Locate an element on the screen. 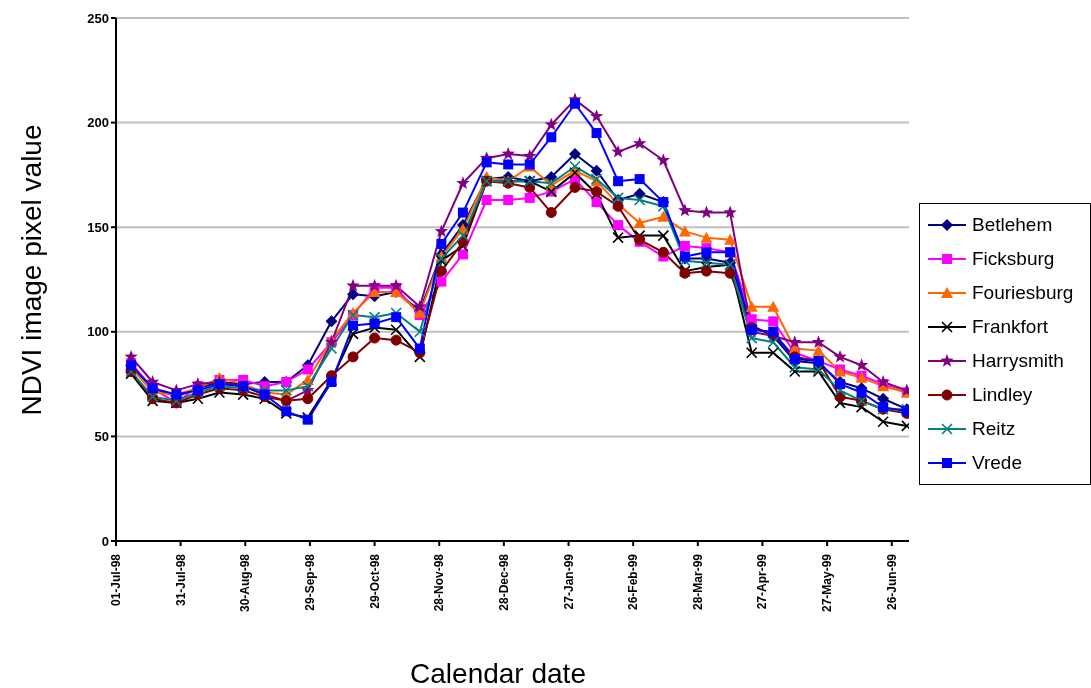 Image resolution: width=1091 pixels, height=688 pixels. x-tick-label: 30-Aug-98 is located at coordinates (245, 583).